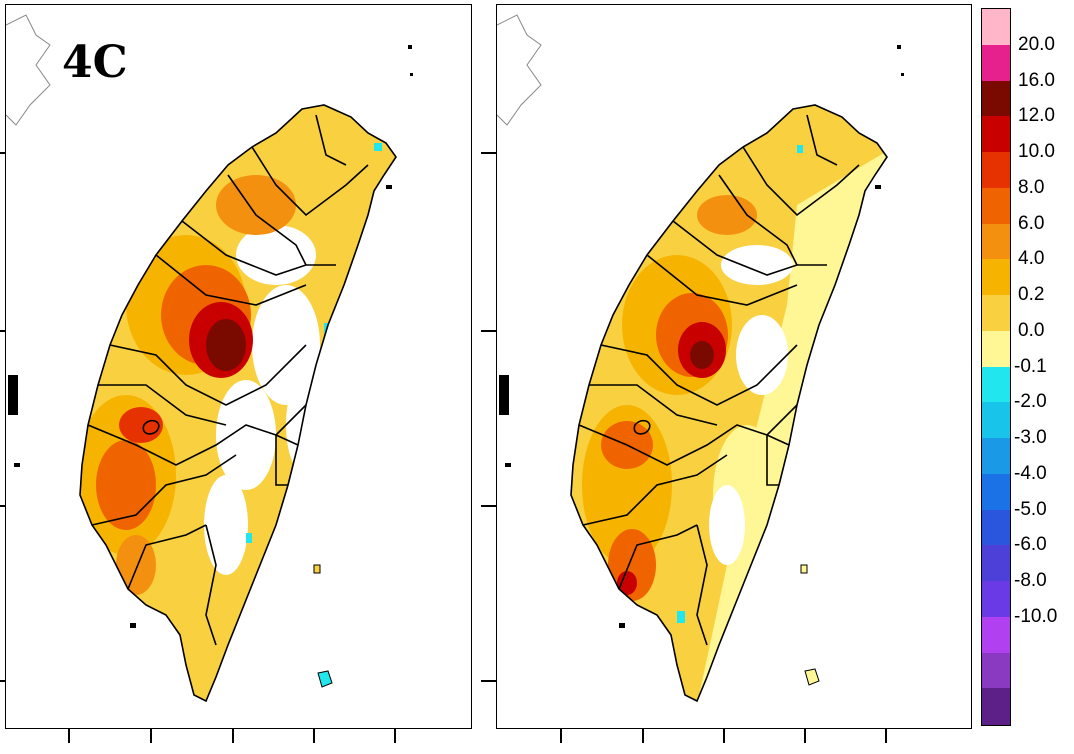 Image resolution: width=1074 pixels, height=754 pixels. What do you see at coordinates (1030, 437) in the screenshot?
I see `colorbar-label: -3.0` at bounding box center [1030, 437].